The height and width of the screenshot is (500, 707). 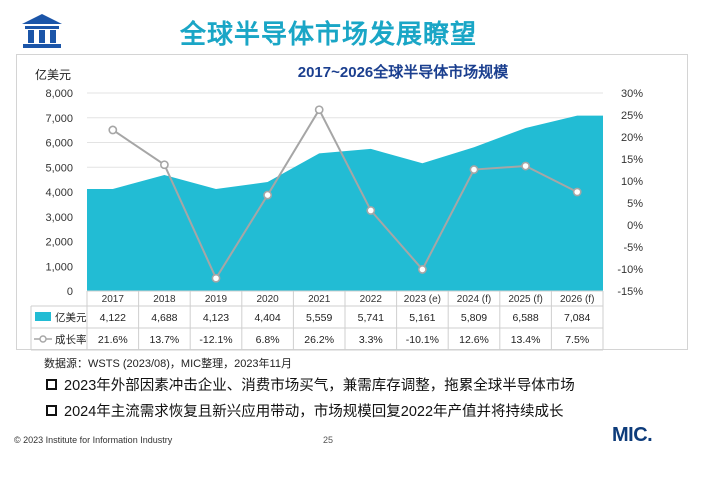 I want to click on x-tick-label: 2019, so click(x=216, y=299).